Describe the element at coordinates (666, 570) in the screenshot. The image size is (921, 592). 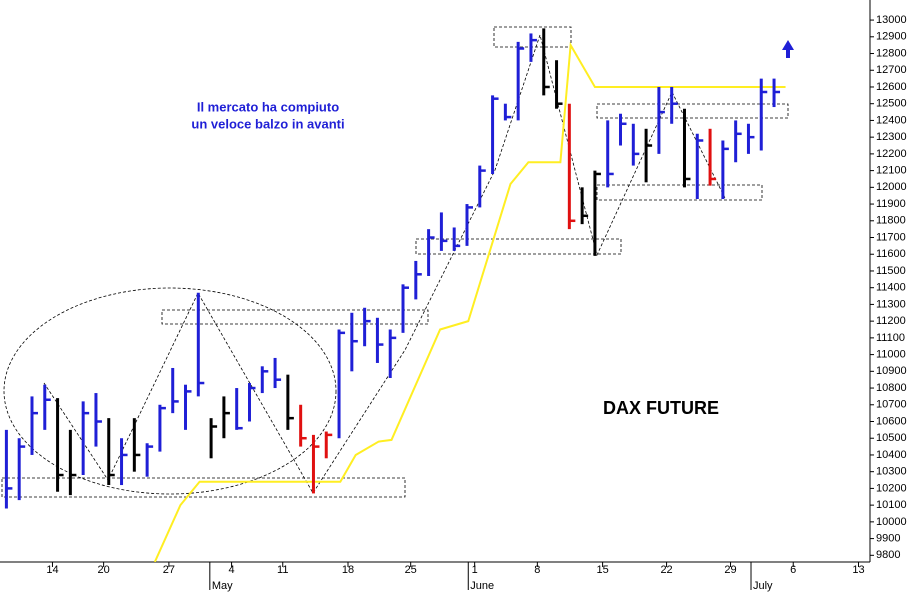
I see `x-tick-label: 22` at that location.